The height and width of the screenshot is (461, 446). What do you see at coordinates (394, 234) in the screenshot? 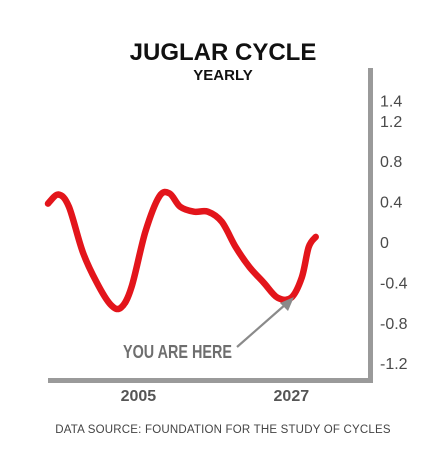
I see `y-tick-labels: 1.4 1.2 0.8 0.4 0 -0.4 -0.8 -1.2` at bounding box center [394, 234].